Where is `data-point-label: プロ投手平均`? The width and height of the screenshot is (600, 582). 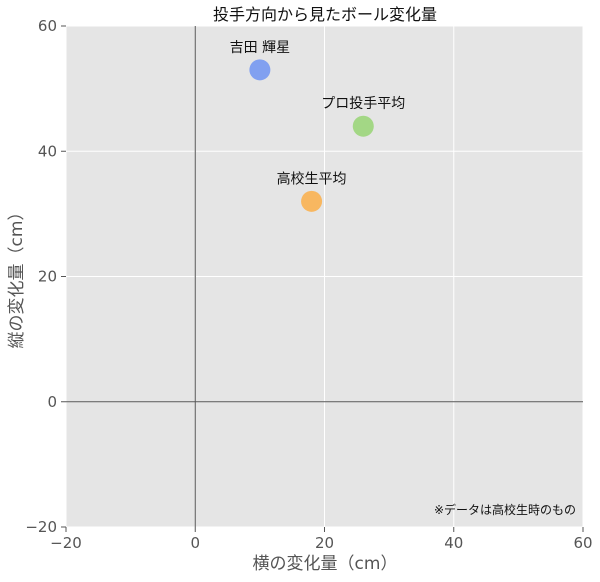
data-point-label: プロ投手平均 is located at coordinates (363, 104).